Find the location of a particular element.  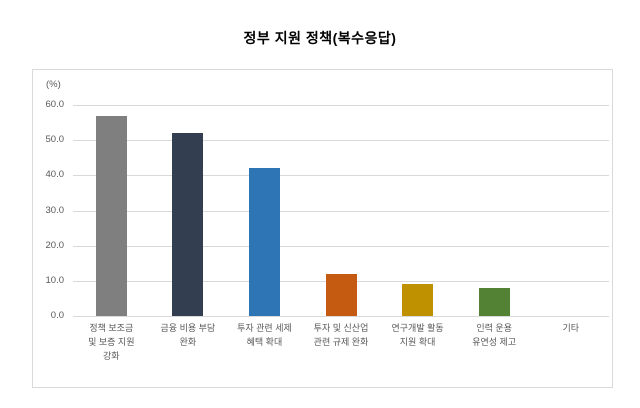

x-tick-label: 투자 관련 세제 혜택 확대 is located at coordinates (264, 335).